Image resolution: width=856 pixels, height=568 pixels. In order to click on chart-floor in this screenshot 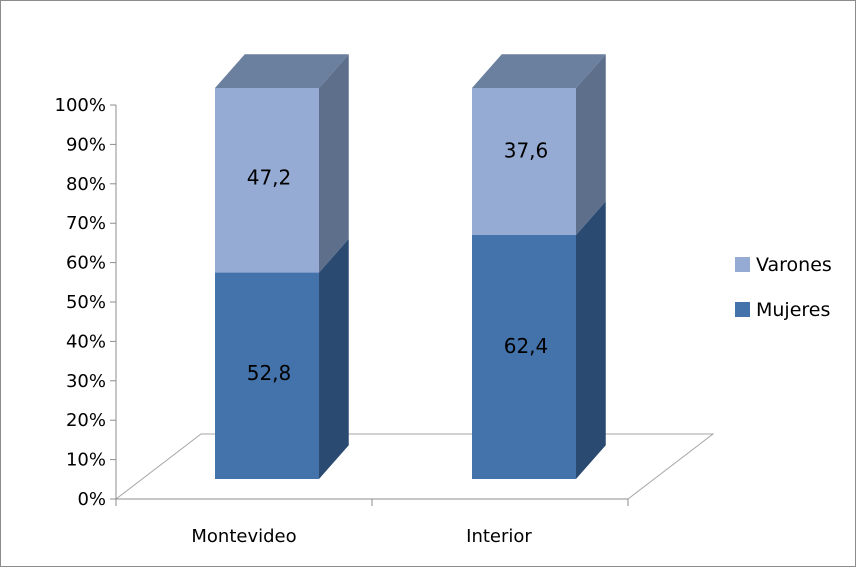, I will do `click(414, 466)`.